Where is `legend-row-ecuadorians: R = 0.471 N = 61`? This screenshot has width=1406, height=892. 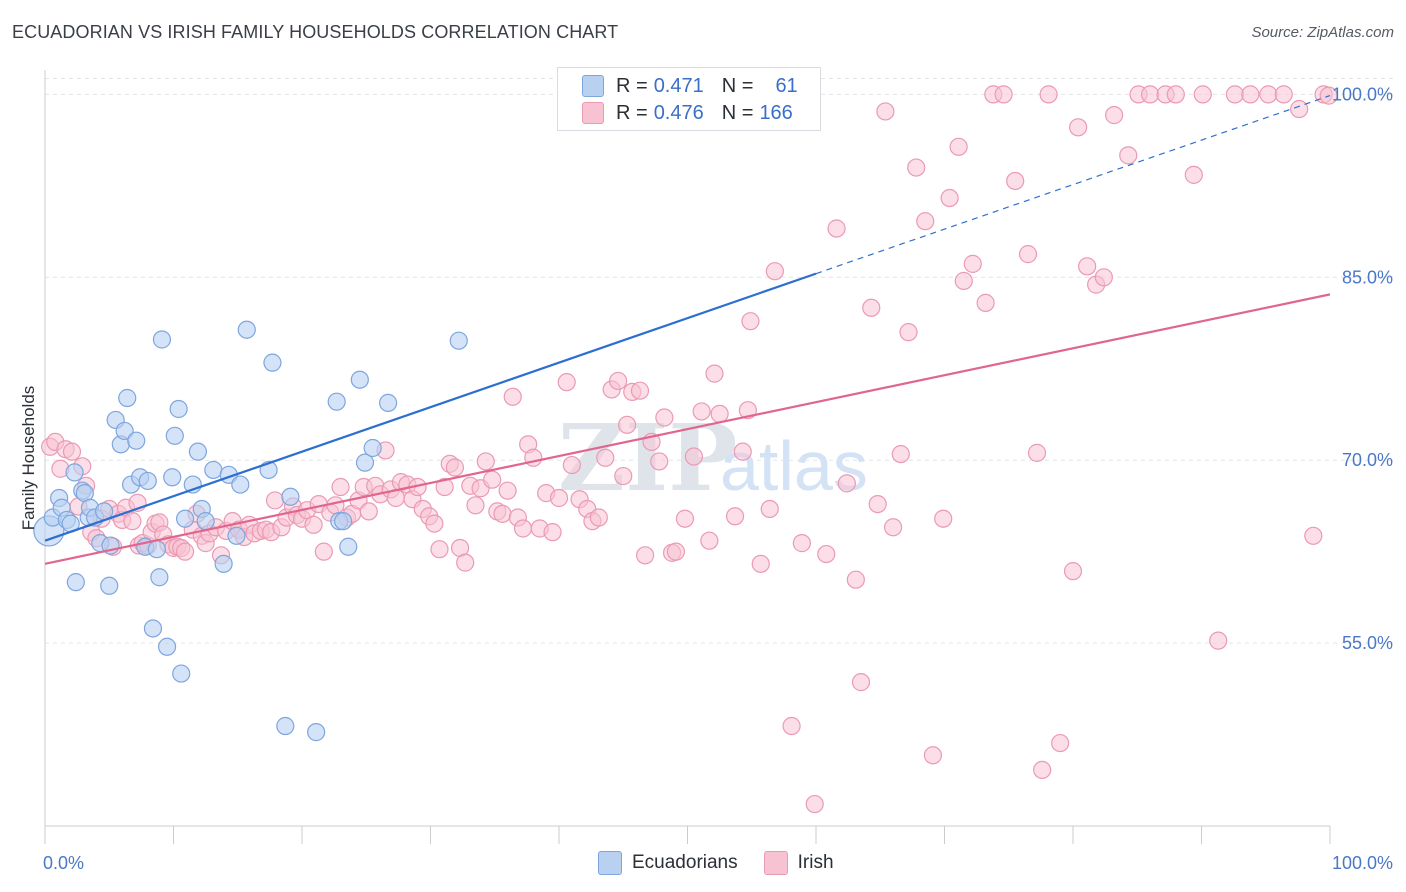
legend-row-ecuadorians: R = 0.471 N = 61 is located at coordinates (690, 86).